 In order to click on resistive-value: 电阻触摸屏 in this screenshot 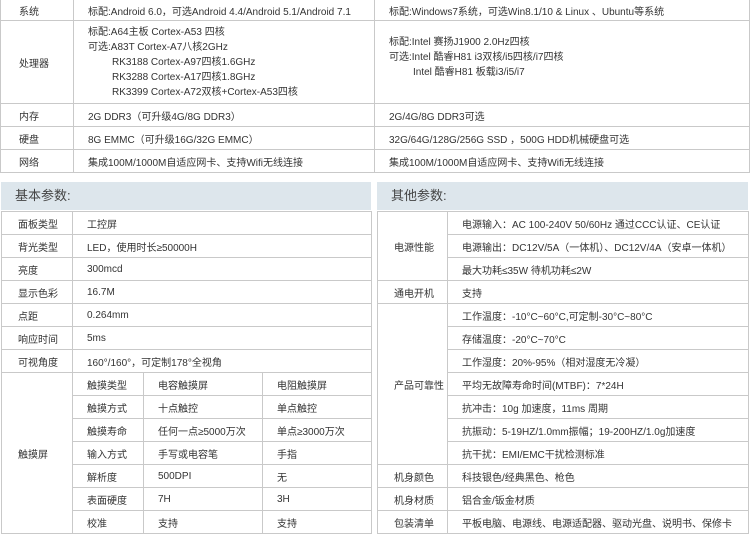, I will do `click(317, 384)`.